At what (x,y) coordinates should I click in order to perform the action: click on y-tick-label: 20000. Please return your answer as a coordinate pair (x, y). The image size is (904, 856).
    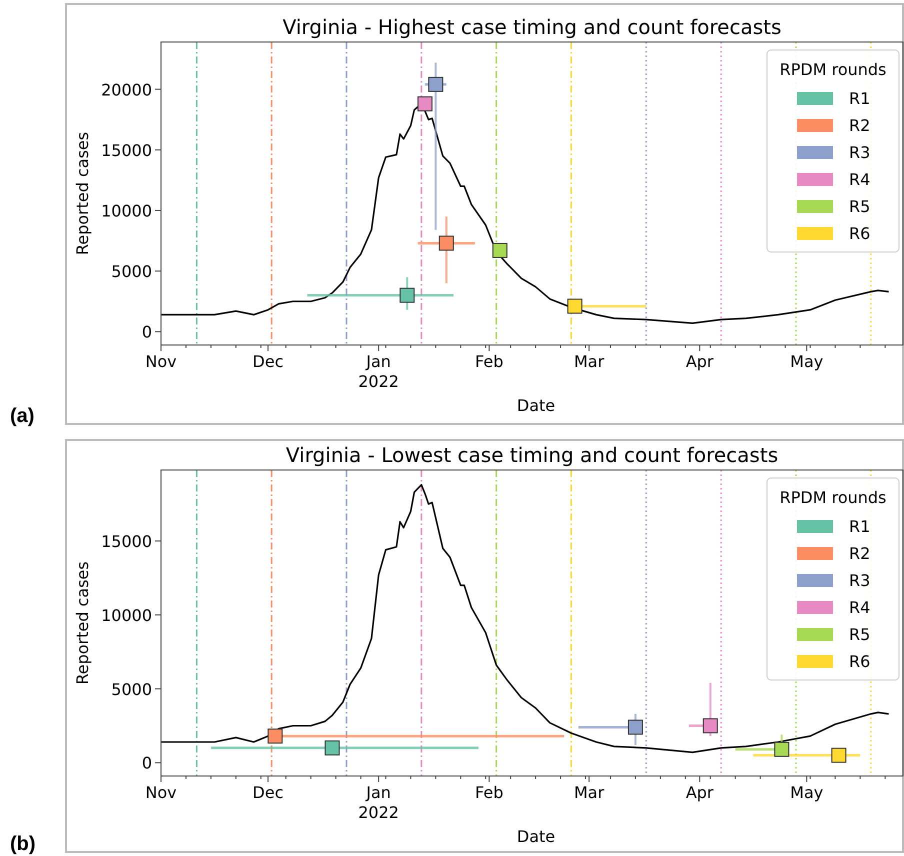
    Looking at the image, I should click on (126, 90).